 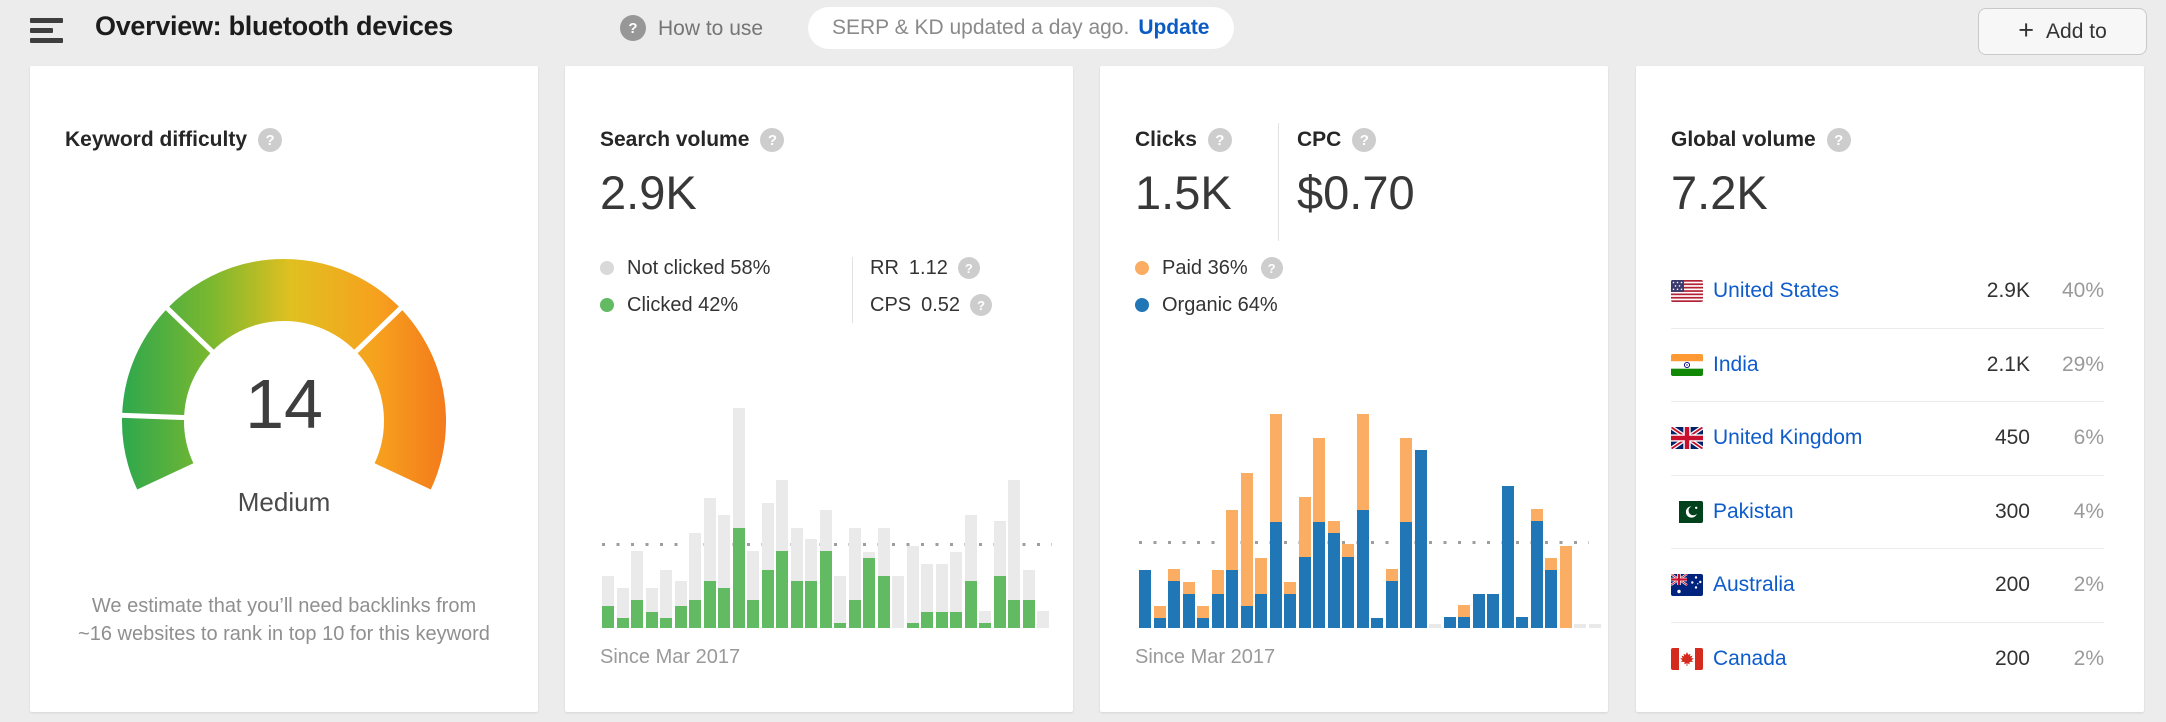 I want to click on country-link: United Kingdom, so click(x=1788, y=438).